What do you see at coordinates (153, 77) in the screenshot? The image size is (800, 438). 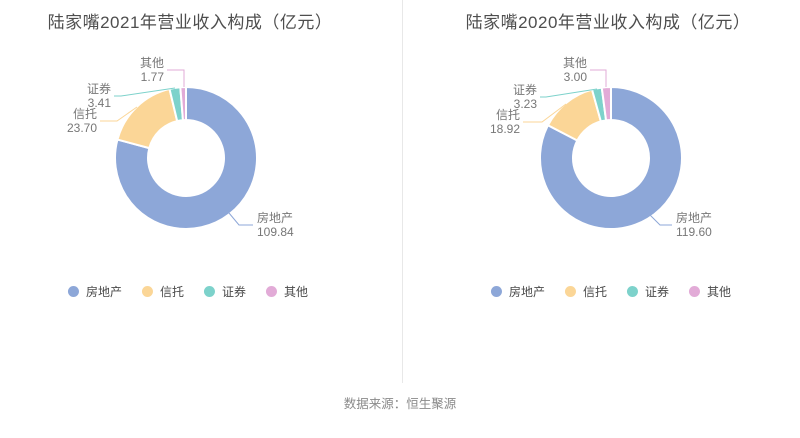 I see `pie-label-3: 1.77` at bounding box center [153, 77].